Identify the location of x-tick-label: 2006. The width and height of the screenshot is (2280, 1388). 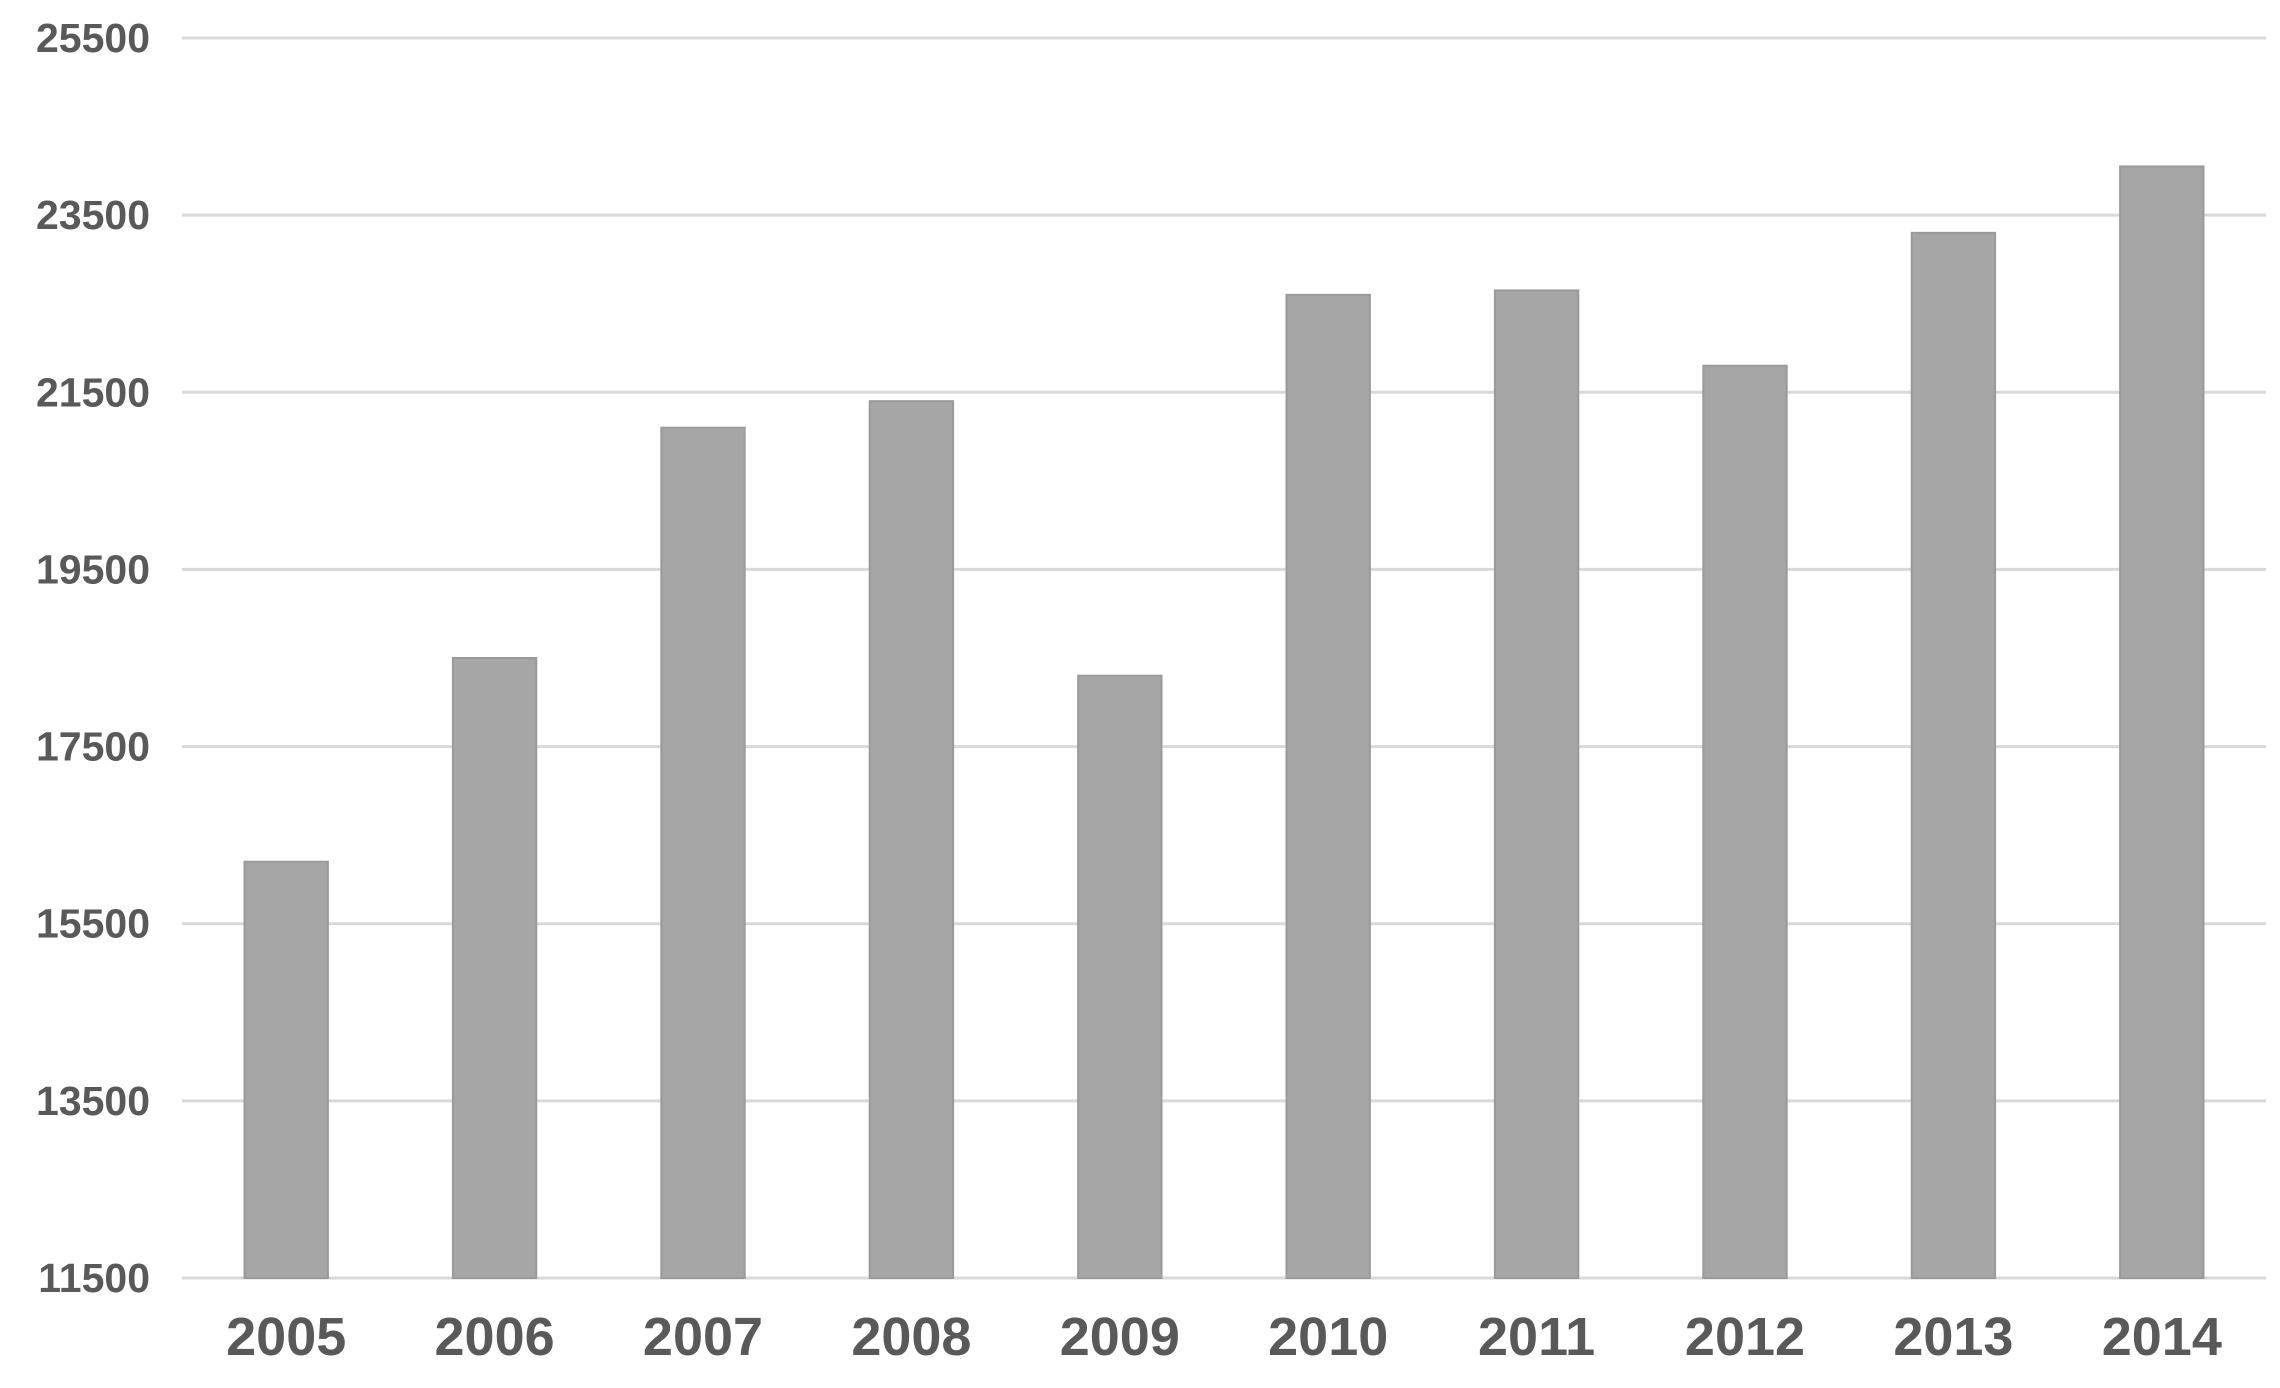
(495, 1337).